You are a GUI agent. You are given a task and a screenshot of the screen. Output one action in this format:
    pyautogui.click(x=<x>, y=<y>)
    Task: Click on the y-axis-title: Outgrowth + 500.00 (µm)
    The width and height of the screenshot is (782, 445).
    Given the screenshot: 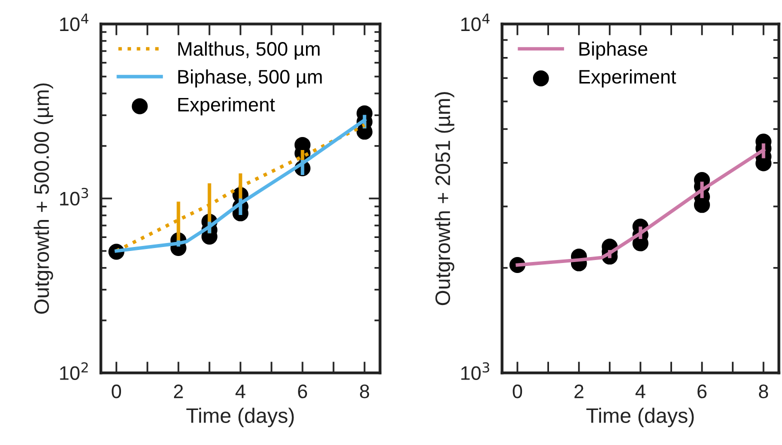 What is the action you would take?
    pyautogui.click(x=44, y=198)
    